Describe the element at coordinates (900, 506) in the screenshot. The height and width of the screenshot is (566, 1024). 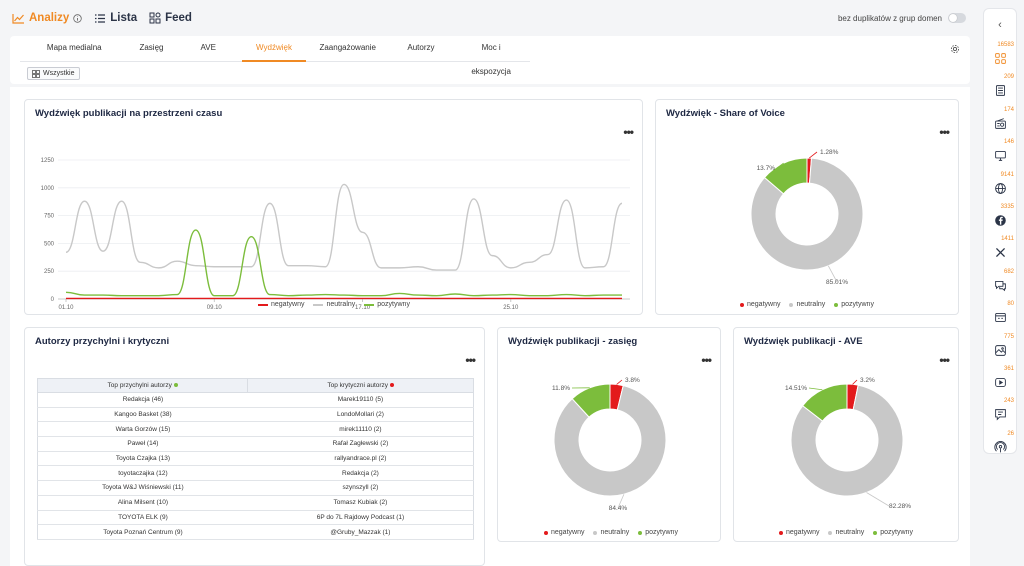
I see `slice-value-label: 82.28%` at that location.